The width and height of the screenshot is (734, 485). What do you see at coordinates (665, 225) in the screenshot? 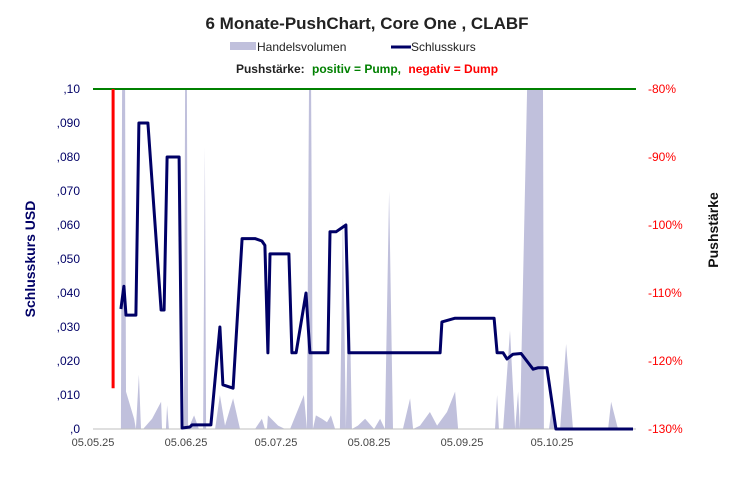
I see `y2-tick-label: -100%` at bounding box center [665, 225].